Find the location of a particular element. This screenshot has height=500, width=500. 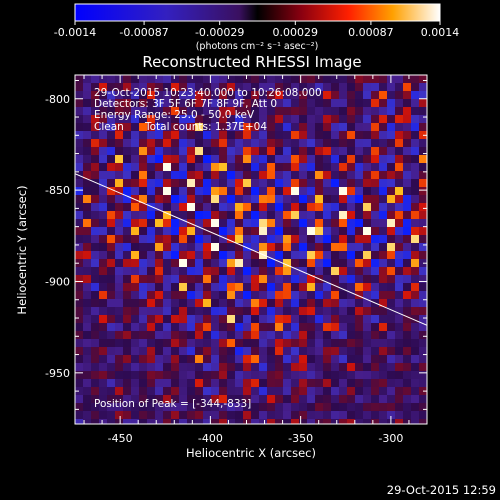

y-tick-label: -900 is located at coordinates (57, 281).